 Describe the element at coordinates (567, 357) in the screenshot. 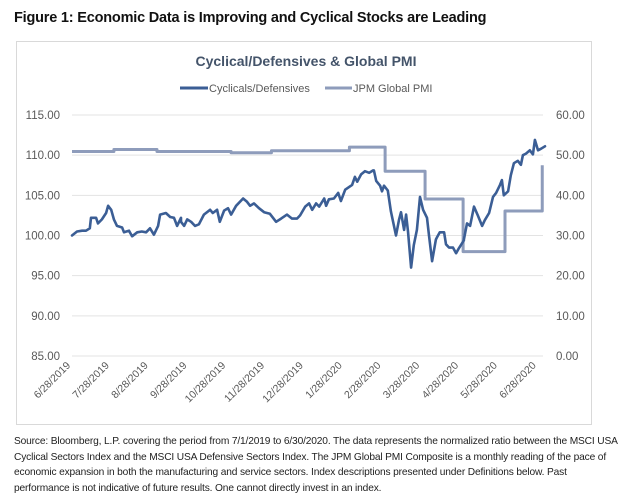

I see `y-right-tick-label: 0.00` at that location.